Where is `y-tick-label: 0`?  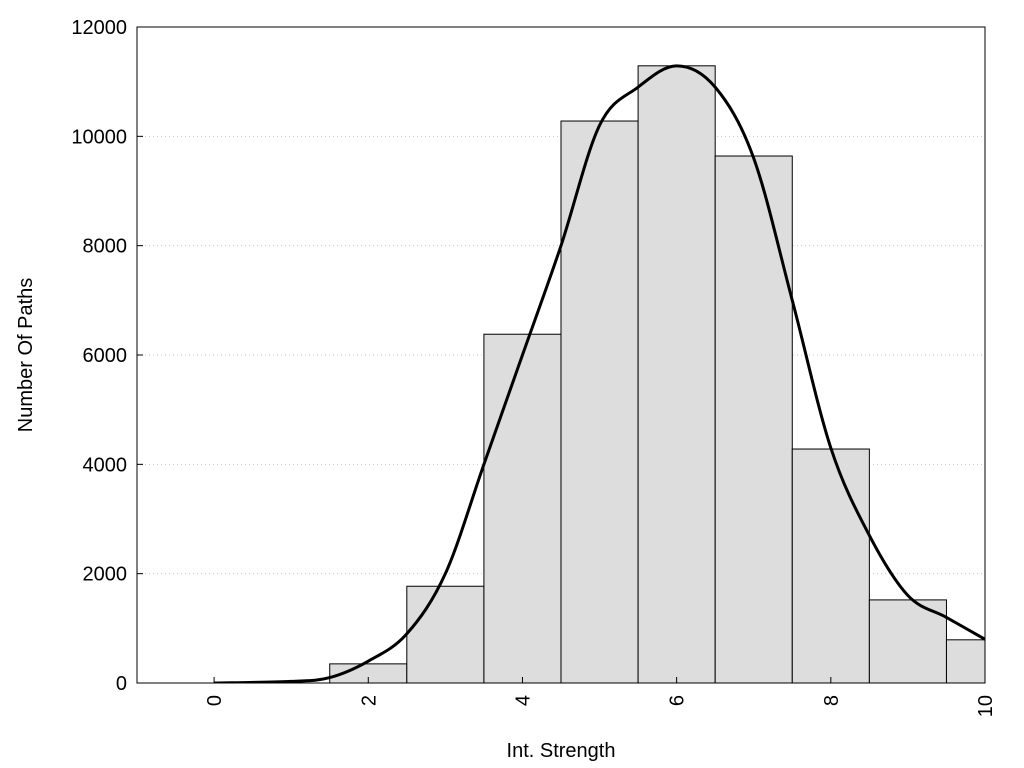 y-tick-label: 0 is located at coordinates (121, 684).